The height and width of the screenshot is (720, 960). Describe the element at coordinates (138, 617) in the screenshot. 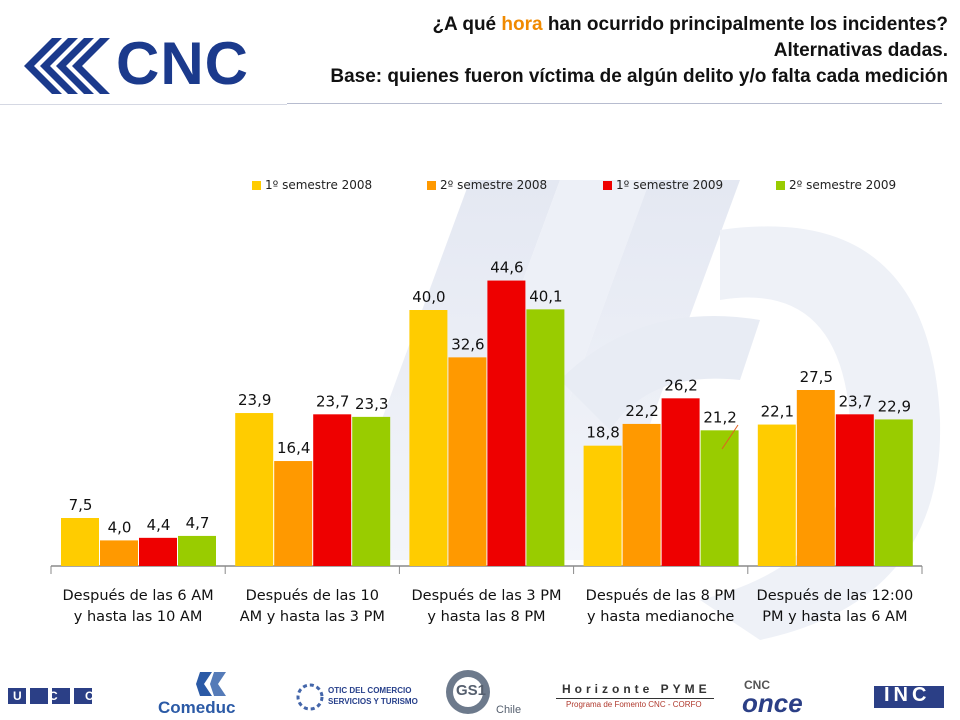

I see `category-label-1-2: y hasta las 10 AM` at that location.